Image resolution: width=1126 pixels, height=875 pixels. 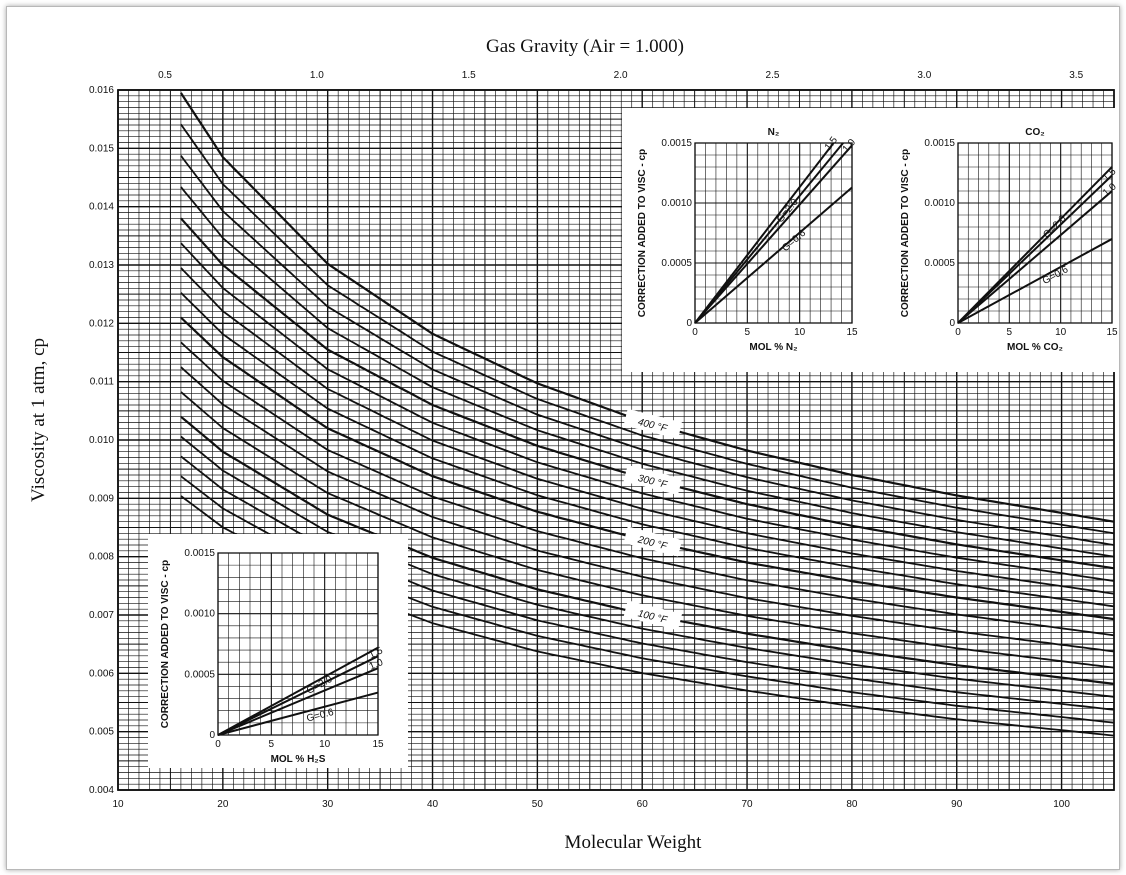 I want to click on gravity-tick-label: 2.0, so click(x=621, y=75).